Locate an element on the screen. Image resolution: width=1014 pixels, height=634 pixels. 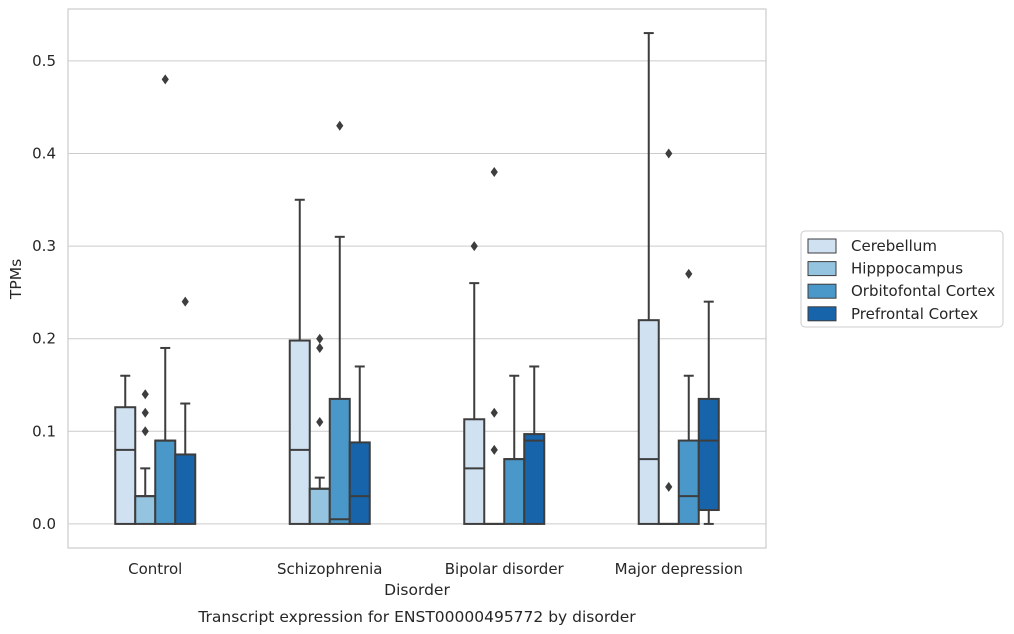
y-tick-label: 0.5 is located at coordinates (44, 61).